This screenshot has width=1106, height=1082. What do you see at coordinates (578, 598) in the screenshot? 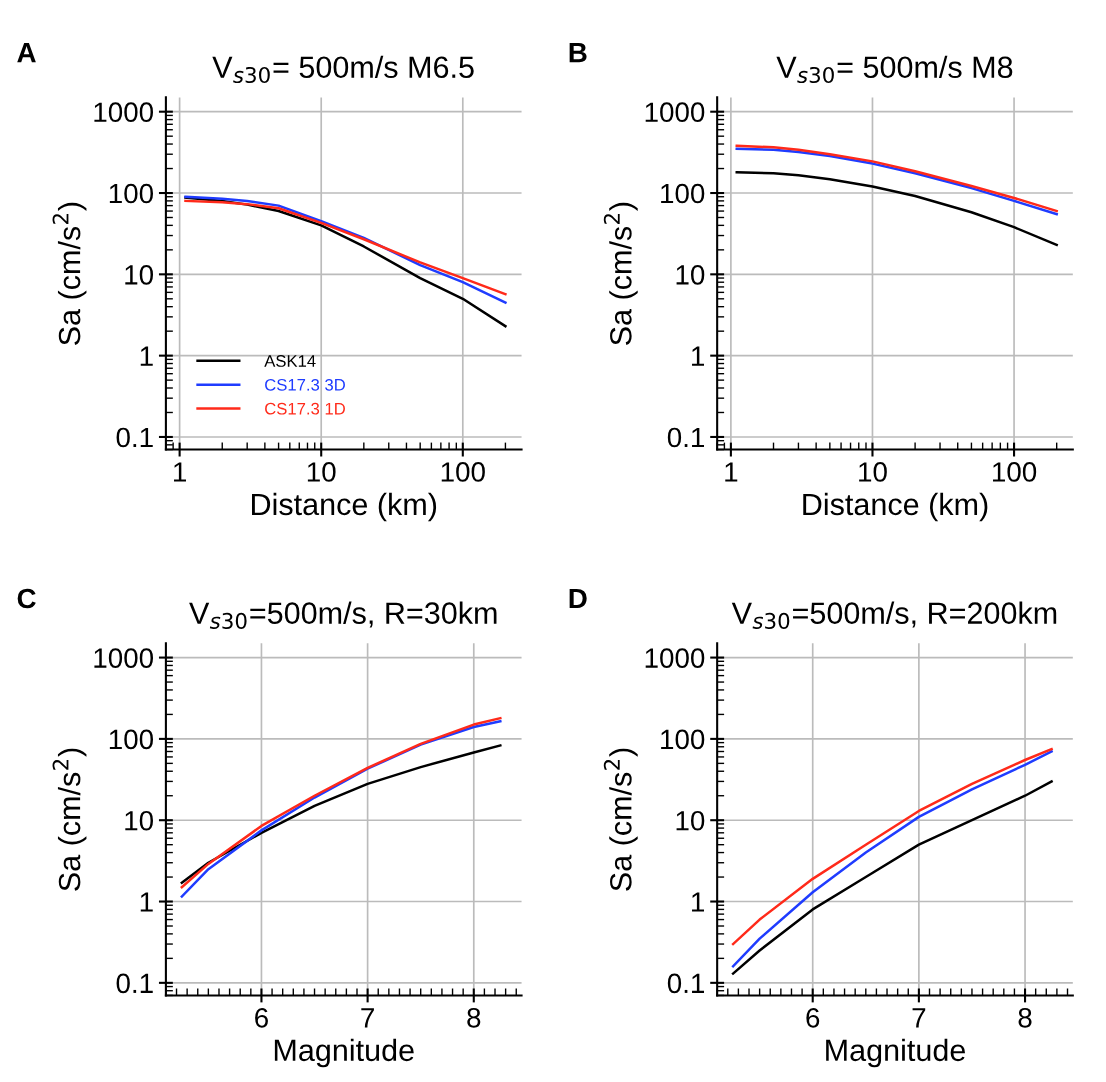
I see `text: D` at bounding box center [578, 598].